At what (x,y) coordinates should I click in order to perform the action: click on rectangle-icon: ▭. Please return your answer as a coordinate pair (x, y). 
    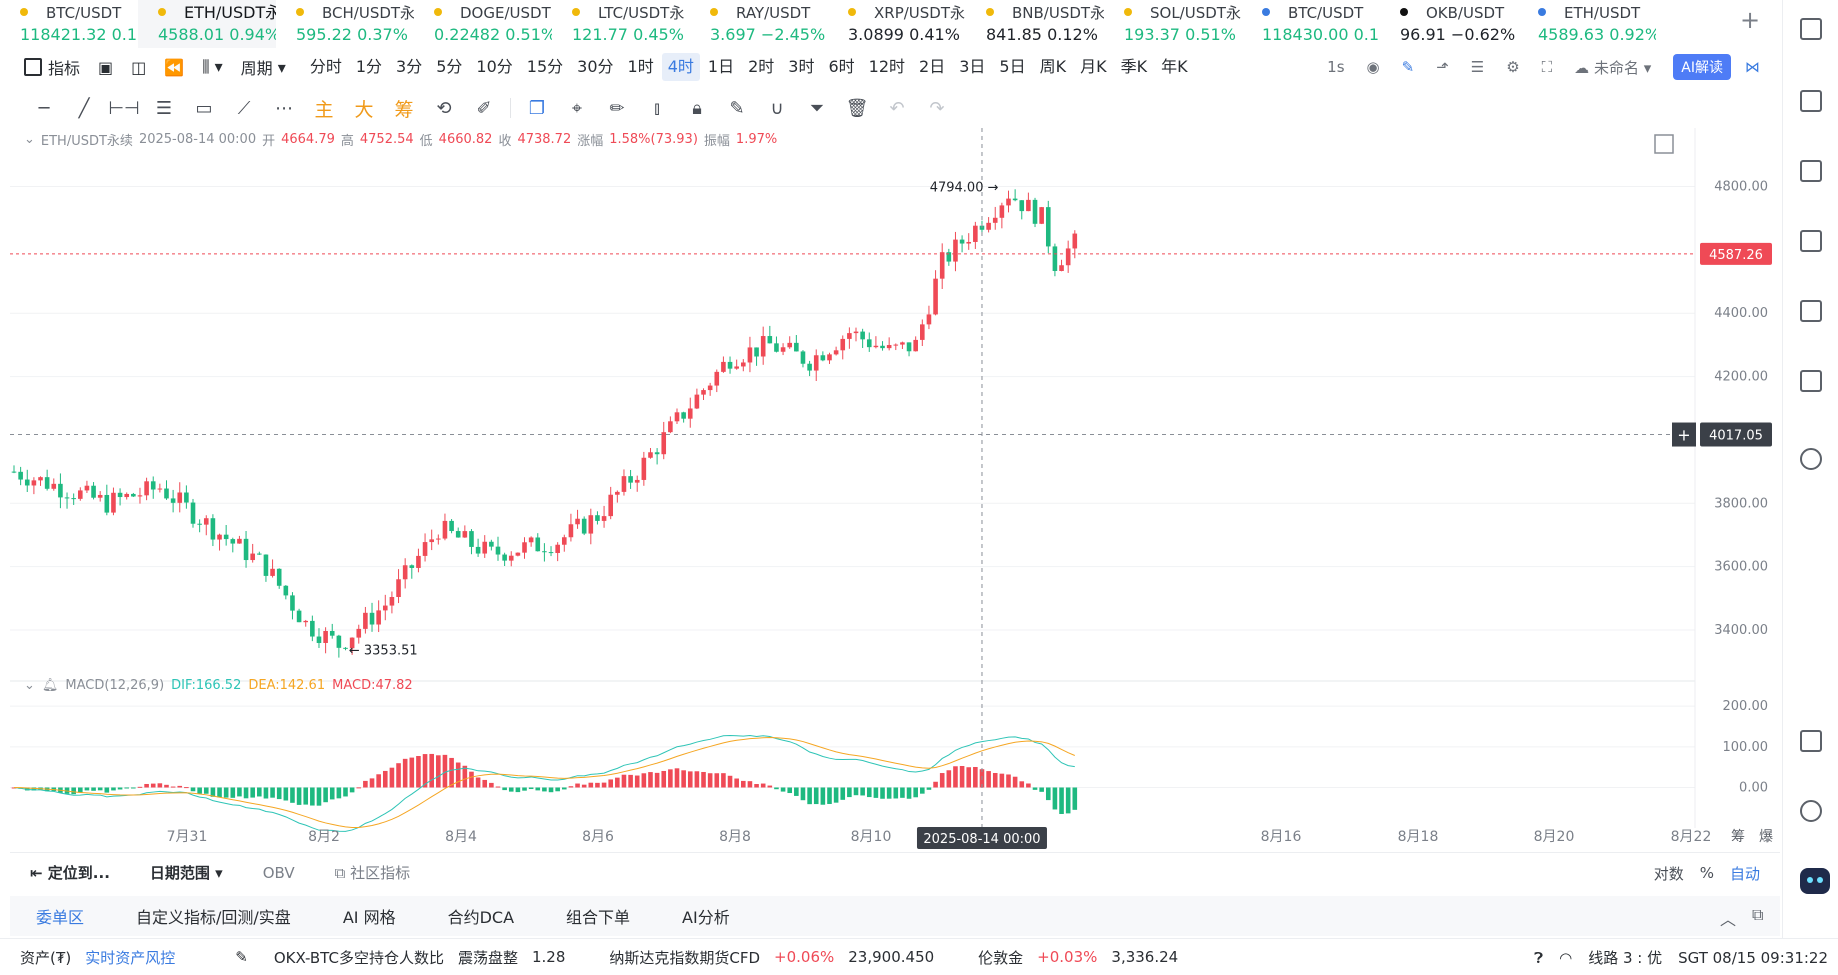
    Looking at the image, I should click on (204, 108).